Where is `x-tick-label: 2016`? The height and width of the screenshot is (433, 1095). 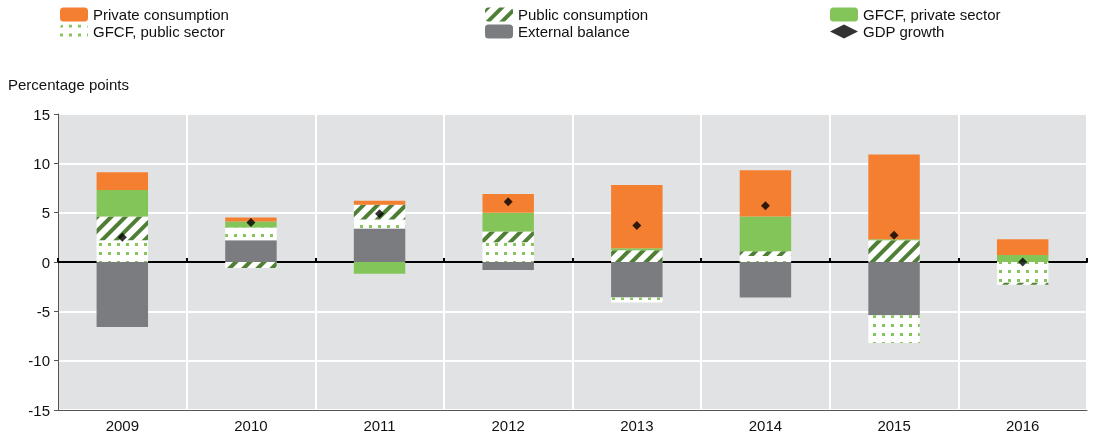 x-tick-label: 2016 is located at coordinates (1023, 425).